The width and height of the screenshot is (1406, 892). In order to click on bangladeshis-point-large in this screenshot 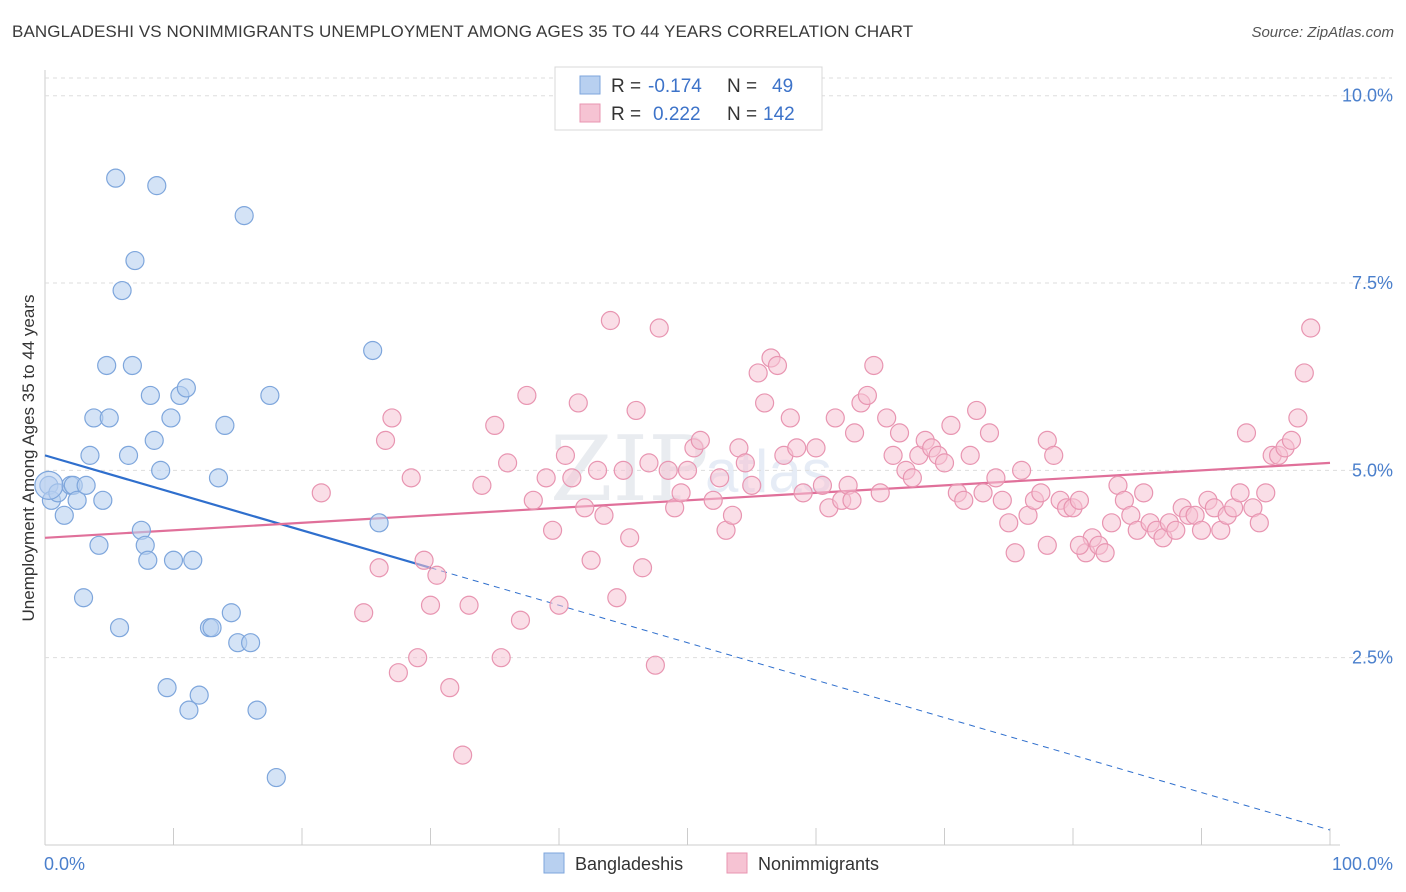, I will do `click(49, 485)`.